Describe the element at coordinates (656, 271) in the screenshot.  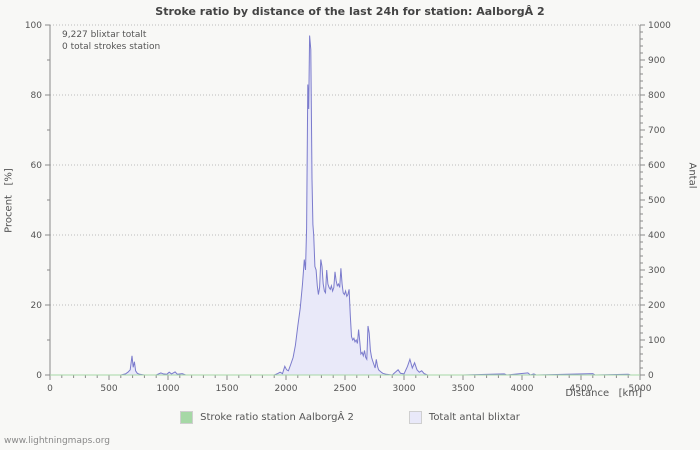
I see `svg-text: 300` at that location.